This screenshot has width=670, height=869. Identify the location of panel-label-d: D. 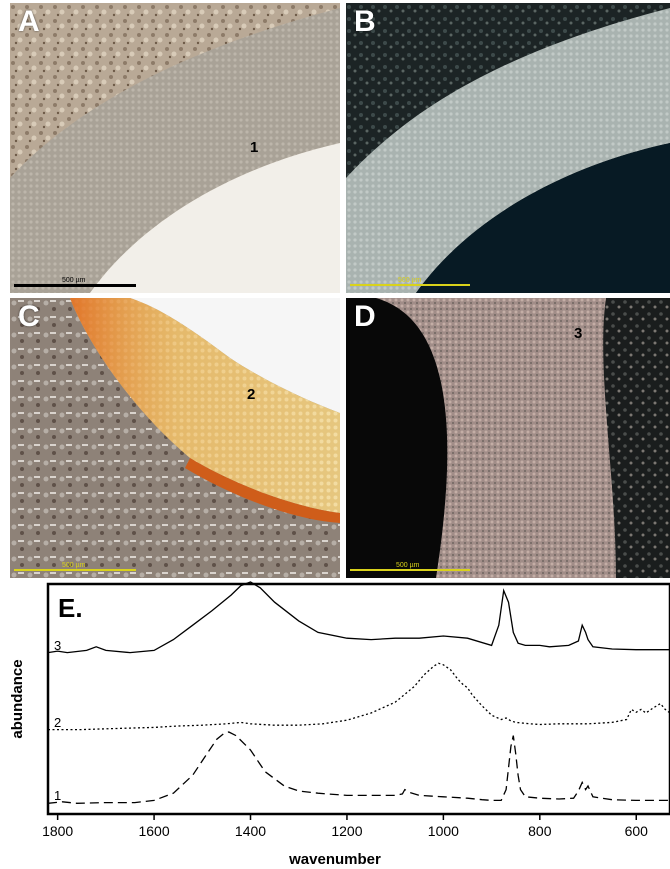
(365, 316).